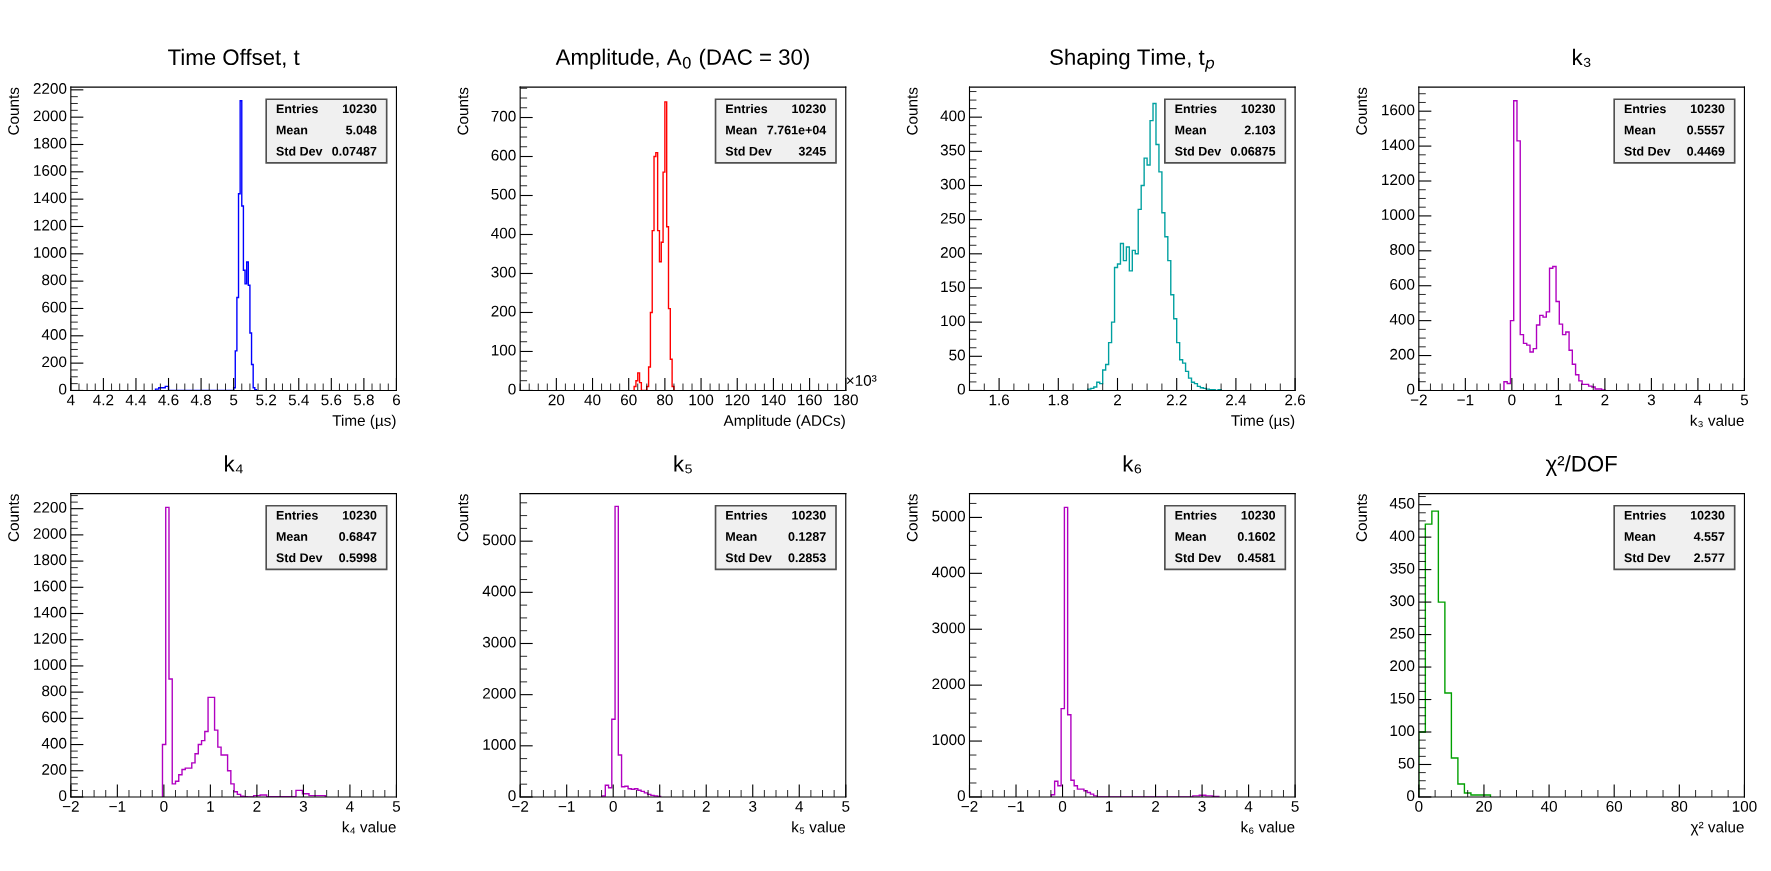 This screenshot has height=871, width=1771. I want to click on y-tick-label: 2200, so click(50, 507).